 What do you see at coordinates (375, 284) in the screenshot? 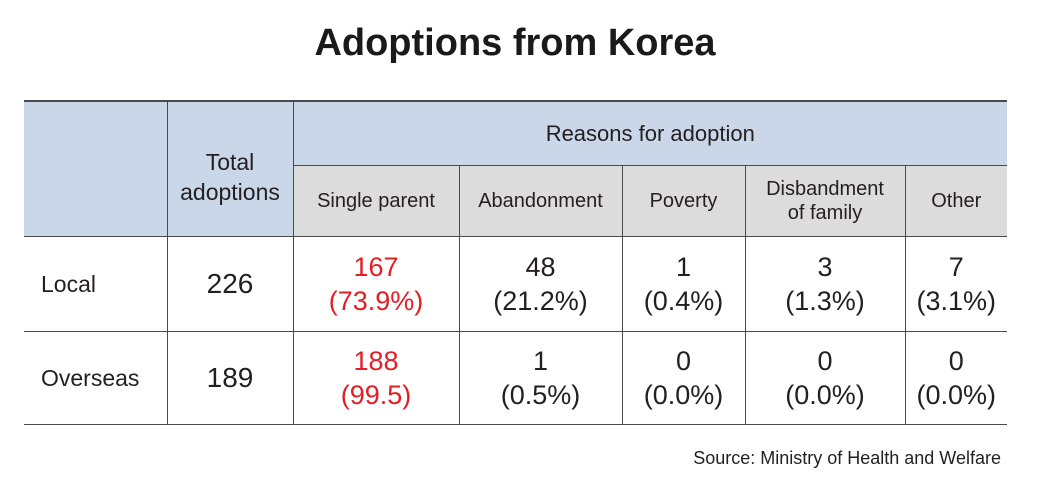
I see `data-cell: 167 (73.9%)` at bounding box center [375, 284].